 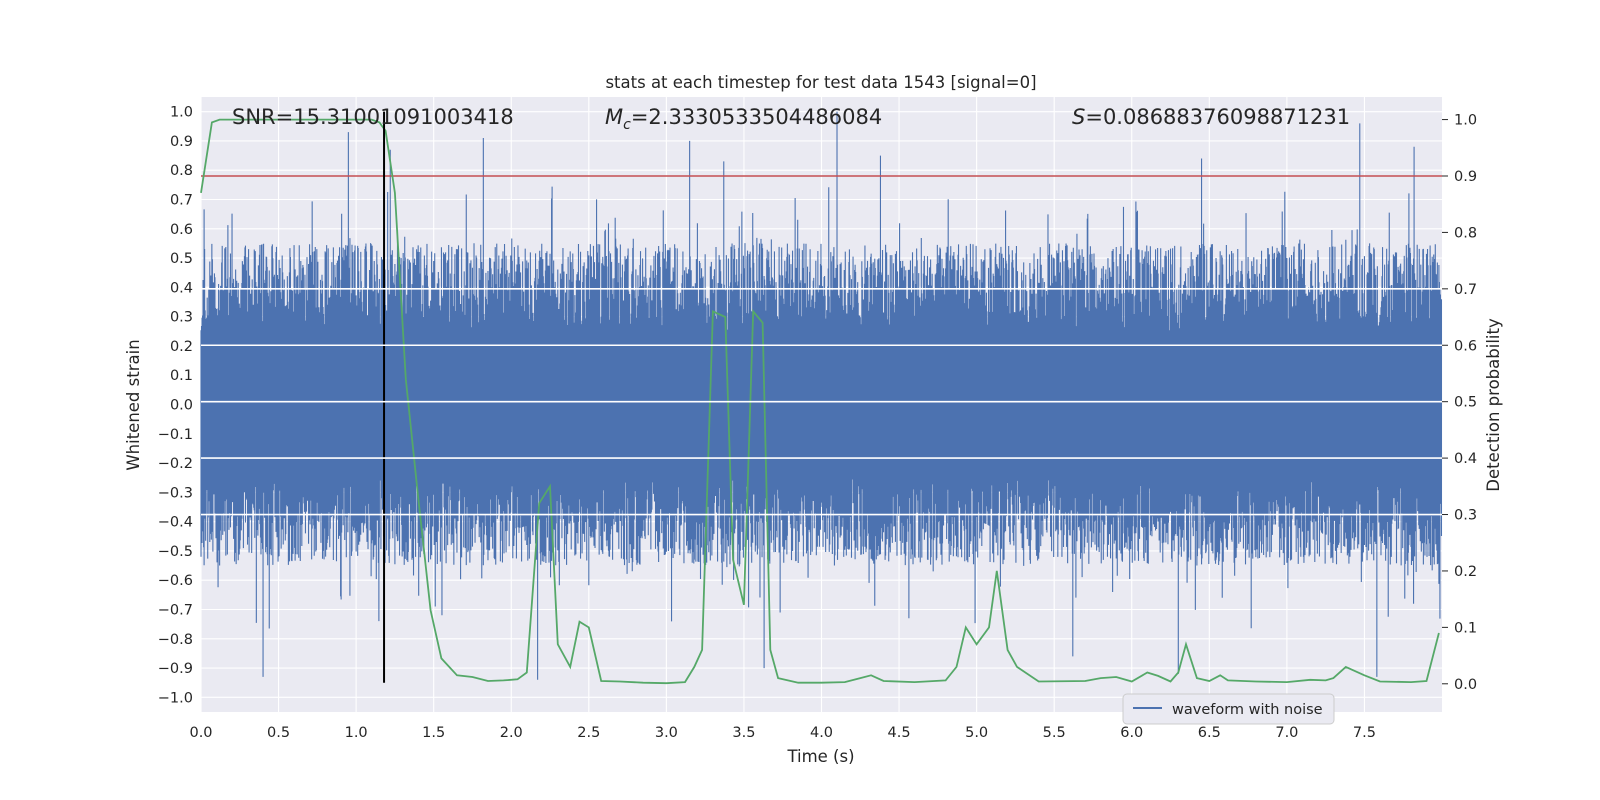 What do you see at coordinates (175, 464) in the screenshot?
I see `y-left-tick-label: −0.2` at bounding box center [175, 464].